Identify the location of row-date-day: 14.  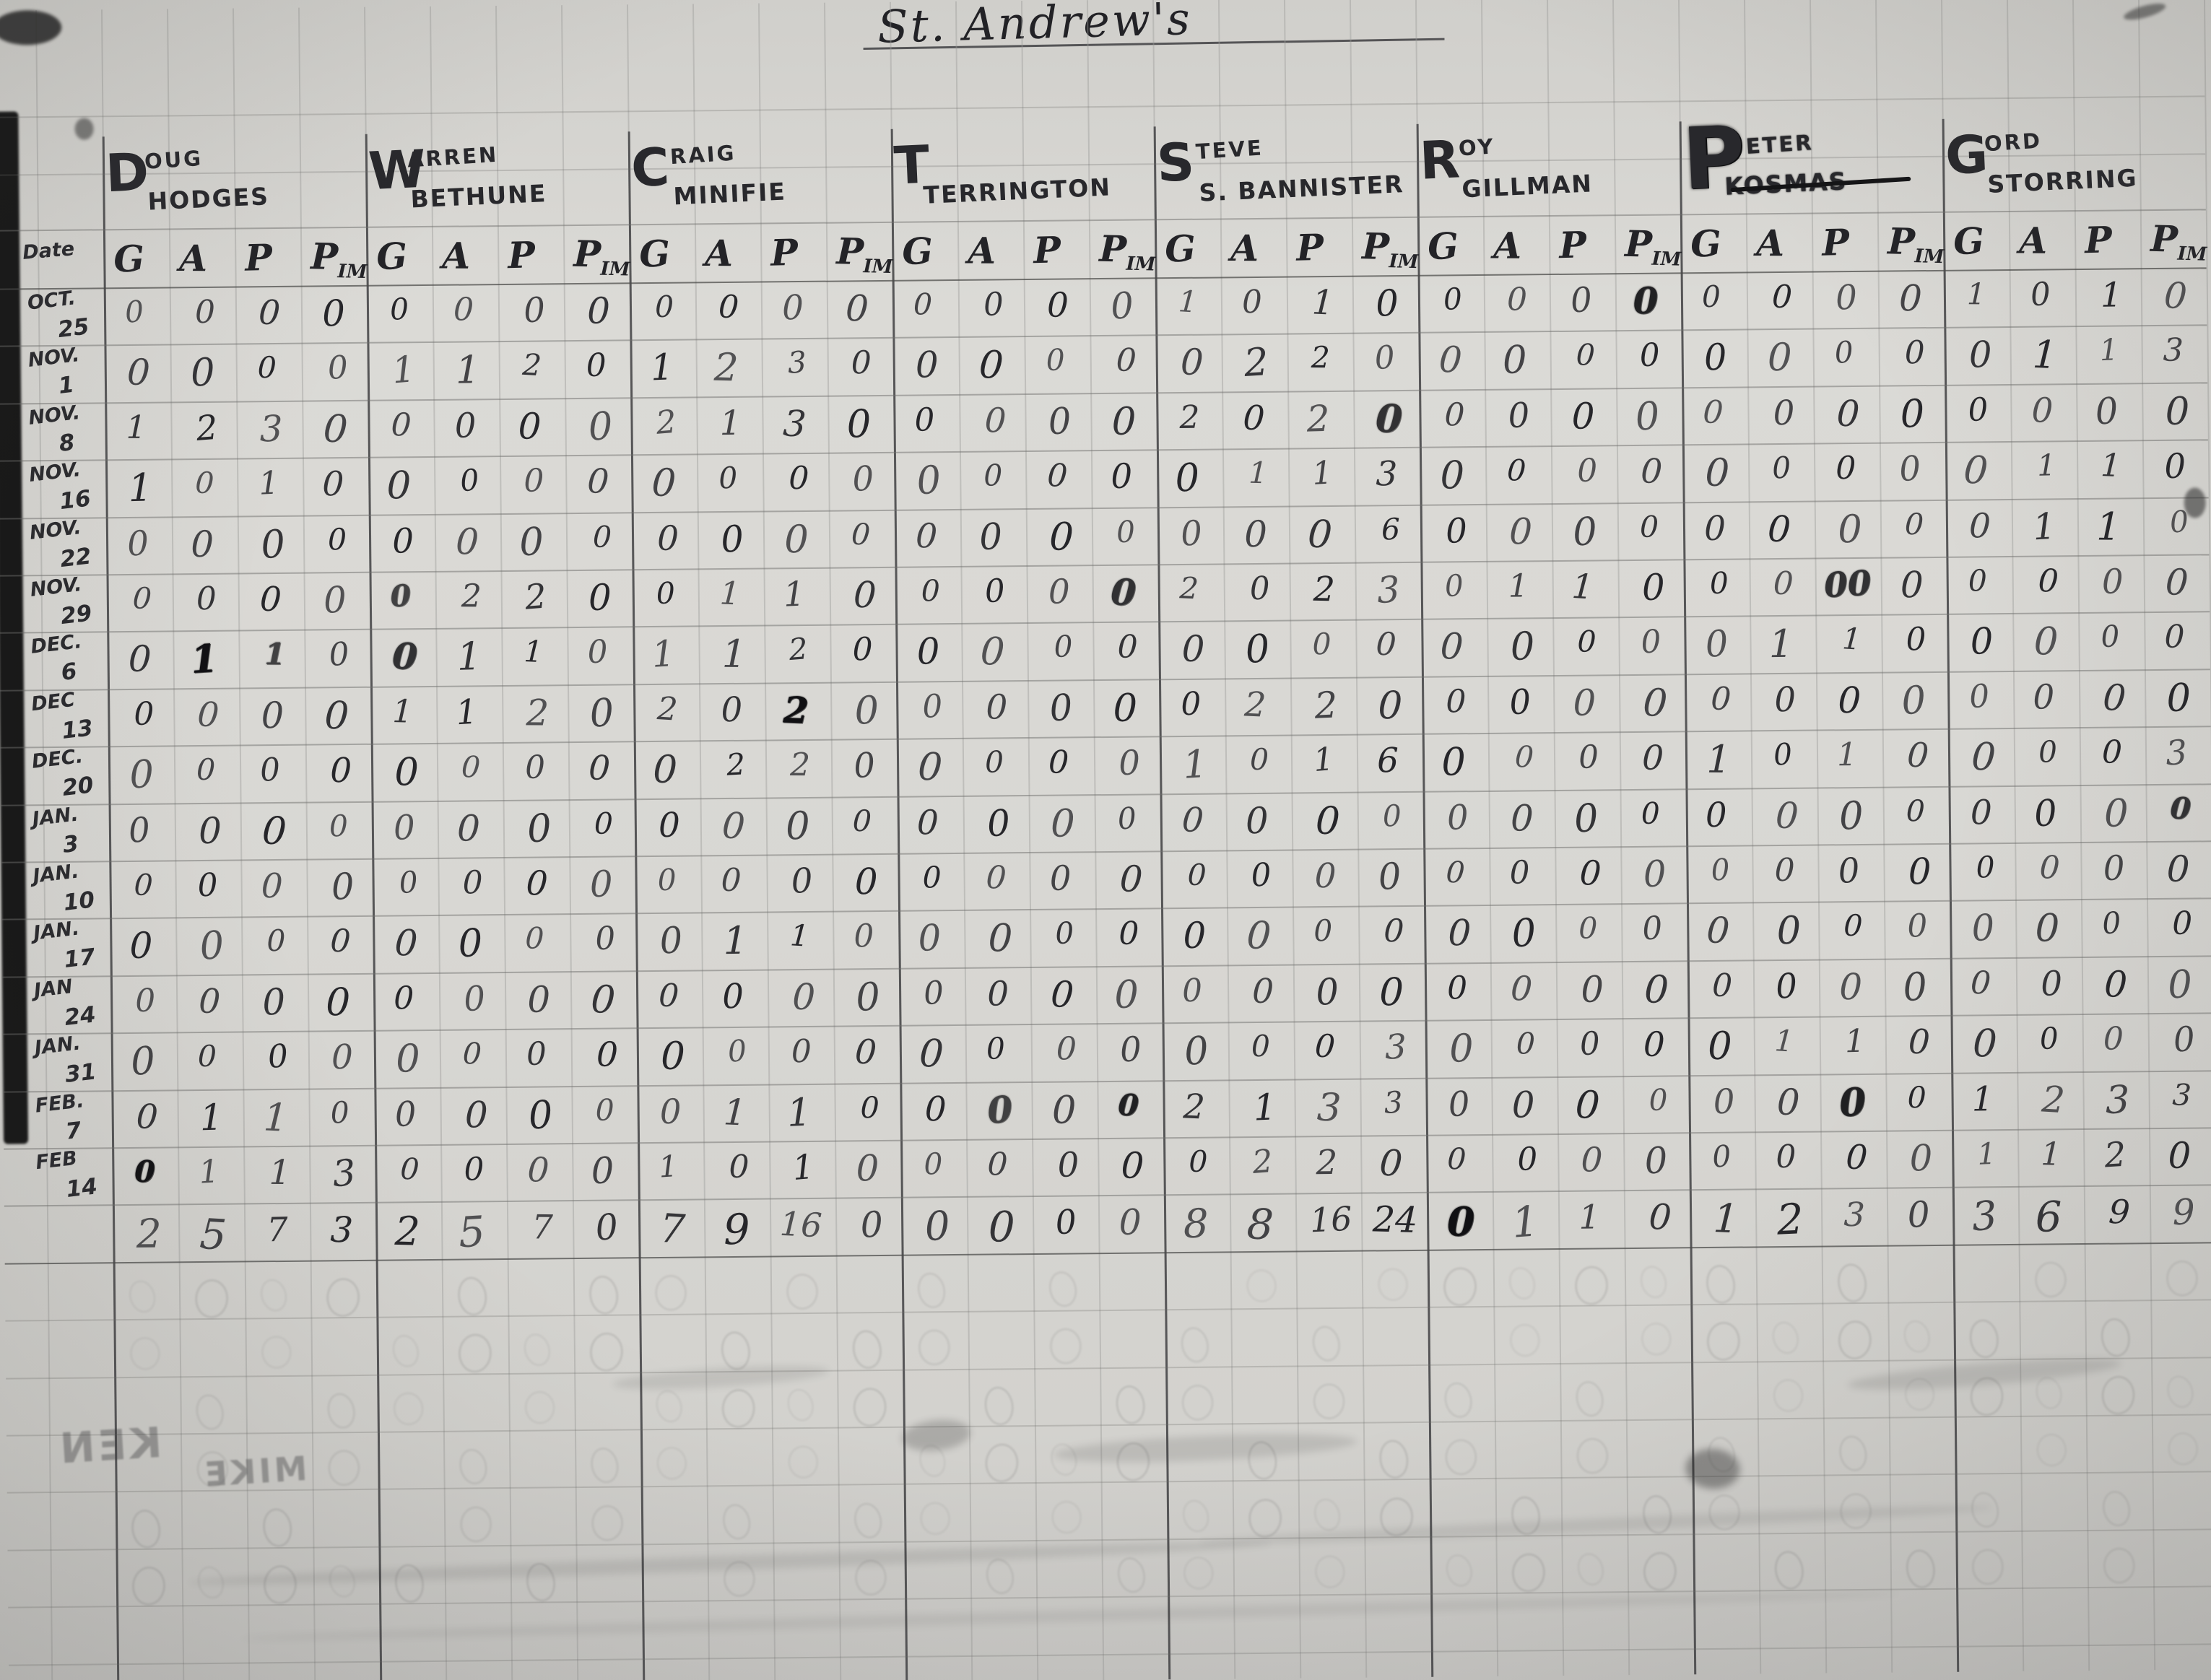
(81, 1188).